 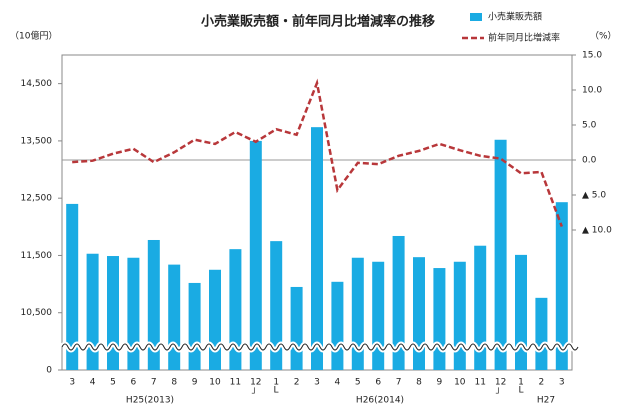 What do you see at coordinates (476, 17) in the screenshot?
I see `legend-swatch` at bounding box center [476, 17].